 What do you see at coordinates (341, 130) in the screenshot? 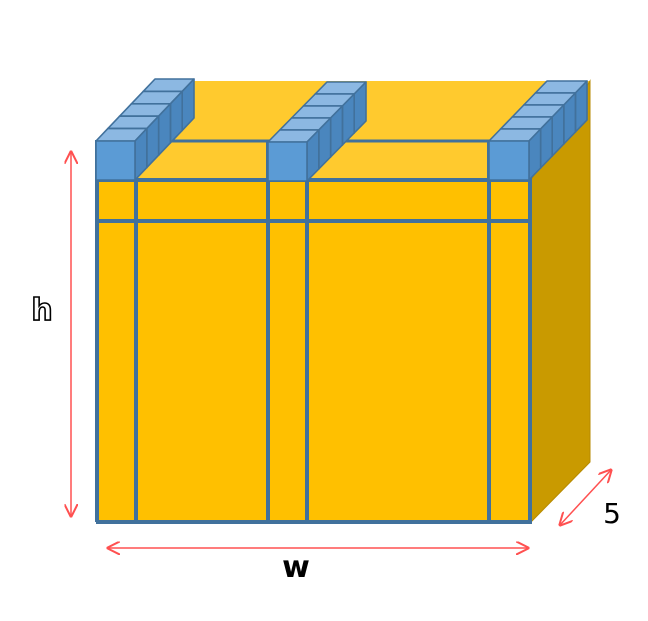
I see `beam-stacks` at bounding box center [341, 130].